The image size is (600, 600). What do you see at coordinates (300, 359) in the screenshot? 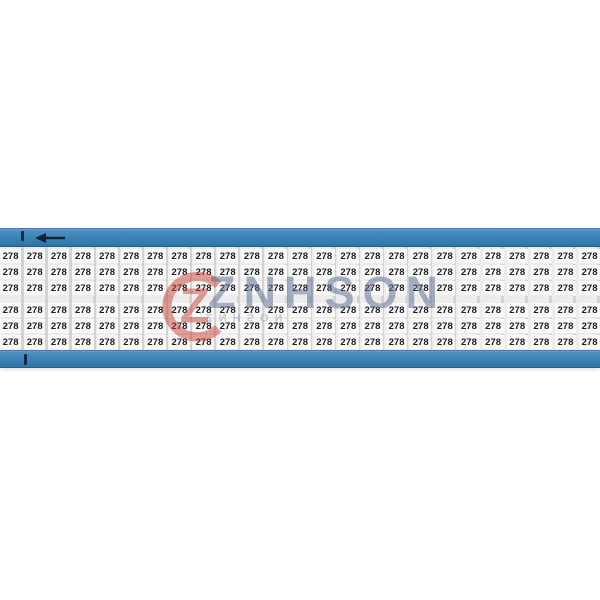
I see `card-bottom-band` at bounding box center [300, 359].